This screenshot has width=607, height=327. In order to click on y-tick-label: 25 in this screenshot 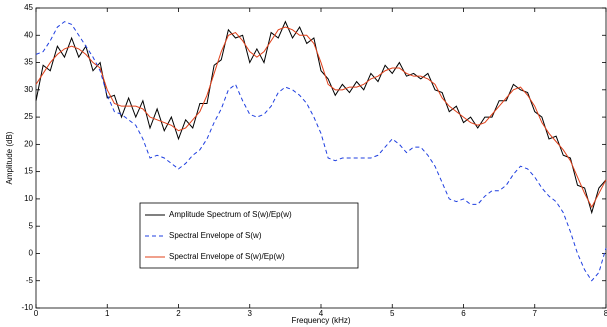, I will do `click(28, 116)`.